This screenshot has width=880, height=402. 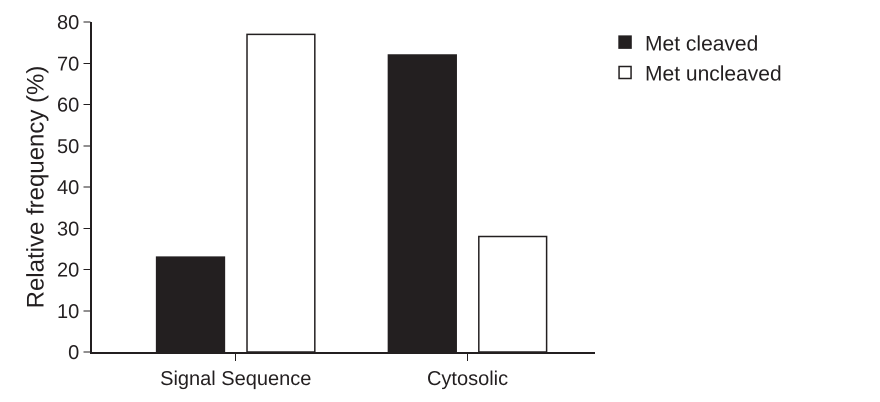 What do you see at coordinates (68, 64) in the screenshot?
I see `y-tick-label: 70` at bounding box center [68, 64].